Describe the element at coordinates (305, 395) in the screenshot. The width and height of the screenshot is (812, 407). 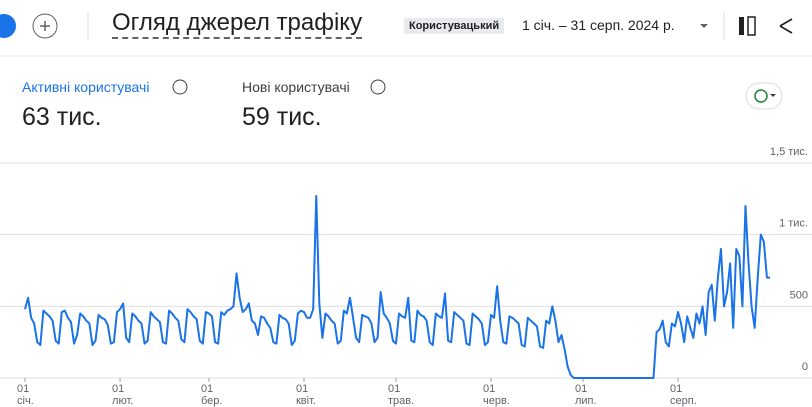
I see `x-tick-label: 01 квіт.` at that location.